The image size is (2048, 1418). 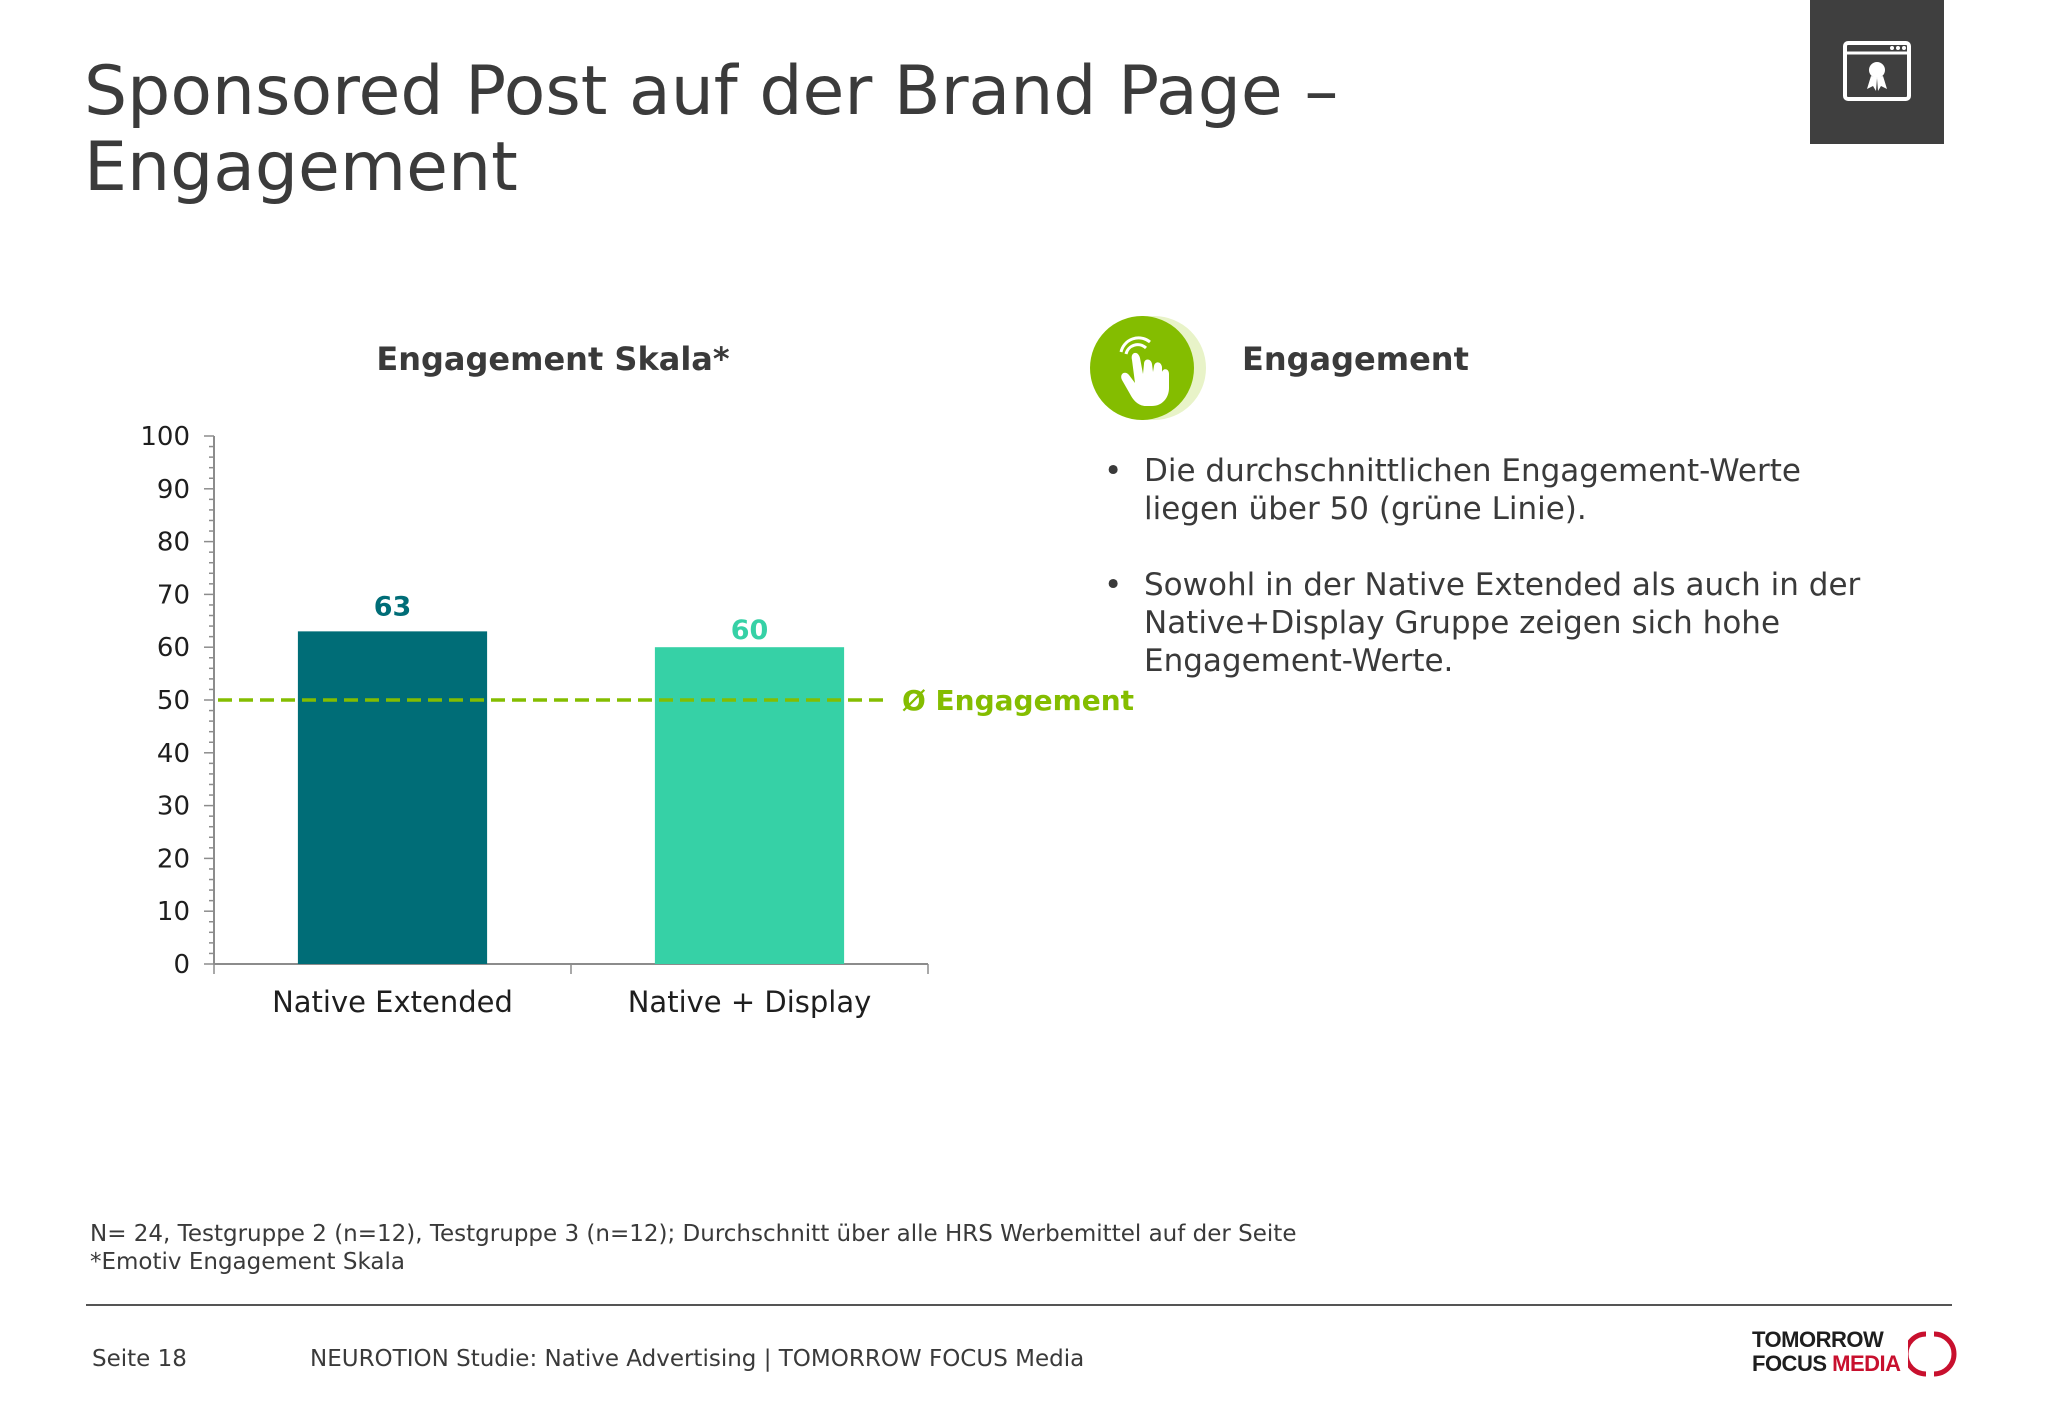 What do you see at coordinates (1148, 368) in the screenshot?
I see `hand-tap-icon` at bounding box center [1148, 368].